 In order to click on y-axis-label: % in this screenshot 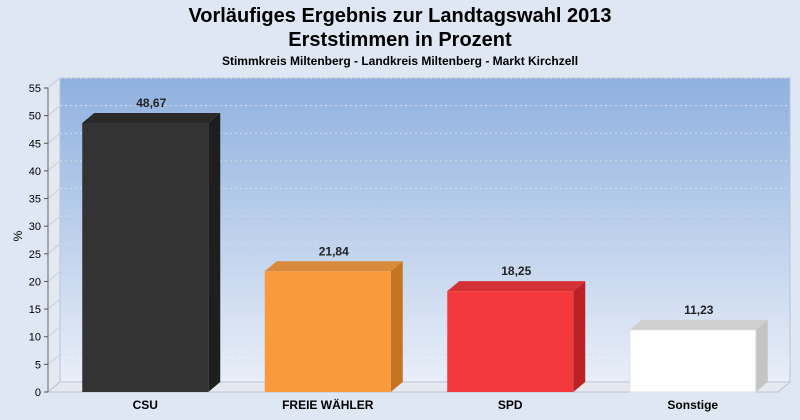, I will do `click(18, 235)`.